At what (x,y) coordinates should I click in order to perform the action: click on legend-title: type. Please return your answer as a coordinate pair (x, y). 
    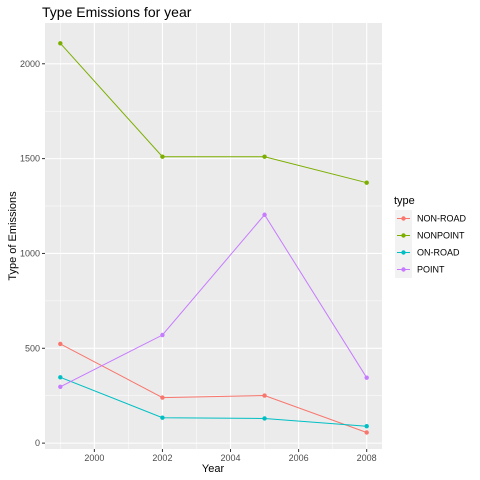
    Looking at the image, I should click on (404, 201).